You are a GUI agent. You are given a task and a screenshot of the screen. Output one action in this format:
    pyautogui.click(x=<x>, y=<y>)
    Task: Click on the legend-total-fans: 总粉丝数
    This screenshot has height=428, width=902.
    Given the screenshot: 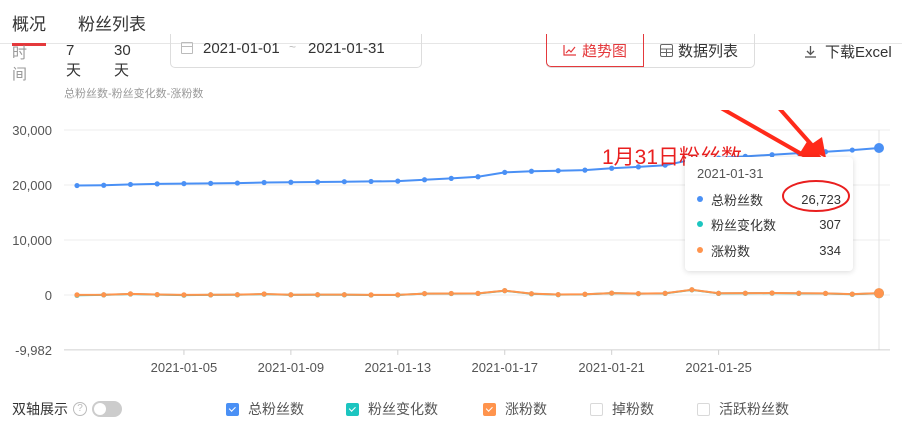 What is the action you would take?
    pyautogui.click(x=265, y=409)
    